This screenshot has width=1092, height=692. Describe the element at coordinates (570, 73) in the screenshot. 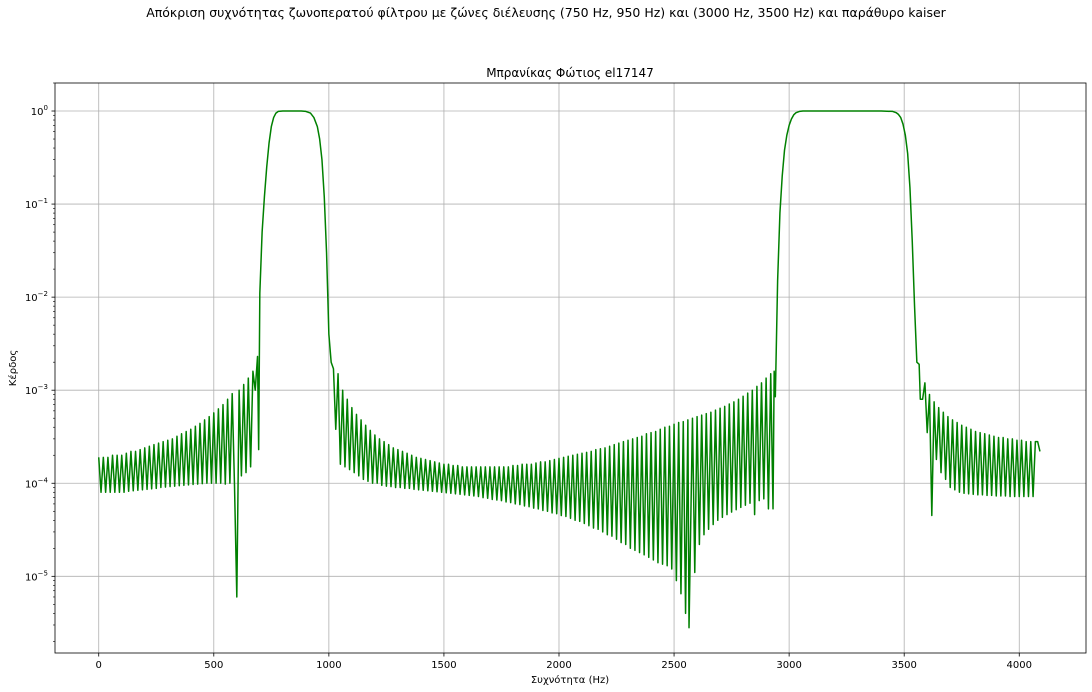

I see `chart-title: Μπρανίκας Φώτιος el17147` at that location.